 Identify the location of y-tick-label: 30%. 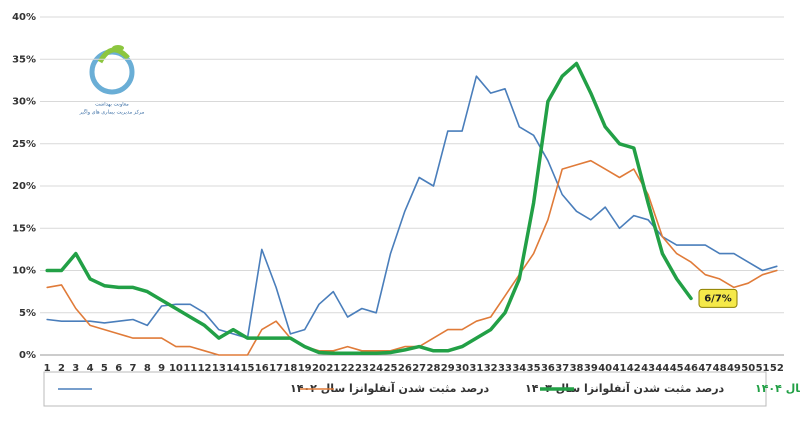
(24, 102).